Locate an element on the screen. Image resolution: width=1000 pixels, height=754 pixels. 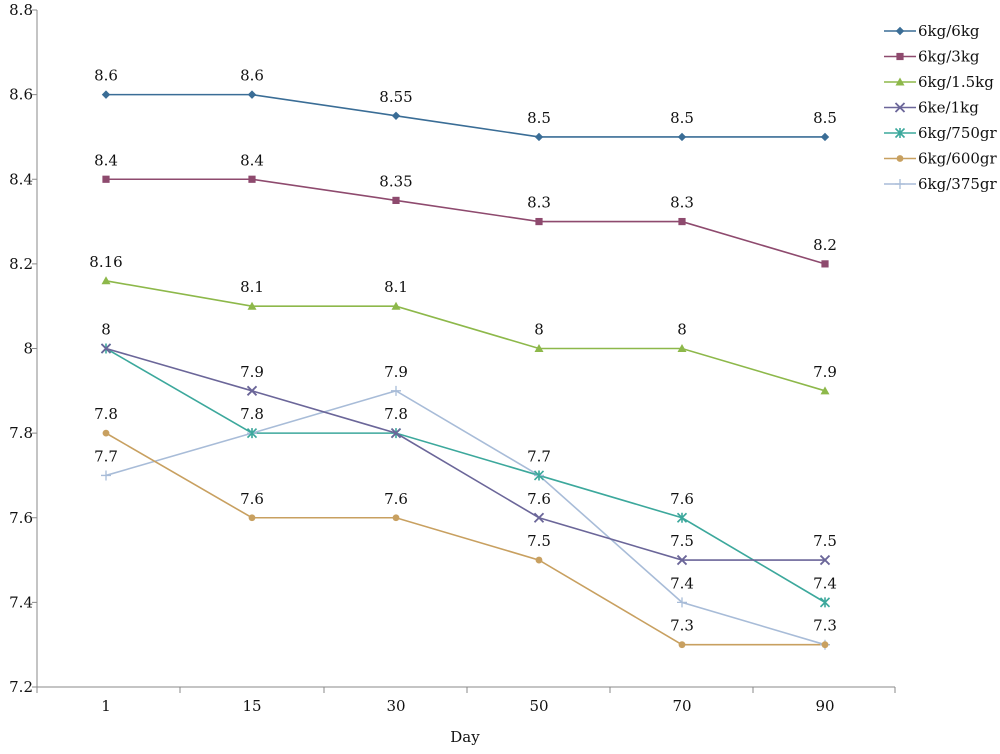
data-label: 8.3 is located at coordinates (539, 203).